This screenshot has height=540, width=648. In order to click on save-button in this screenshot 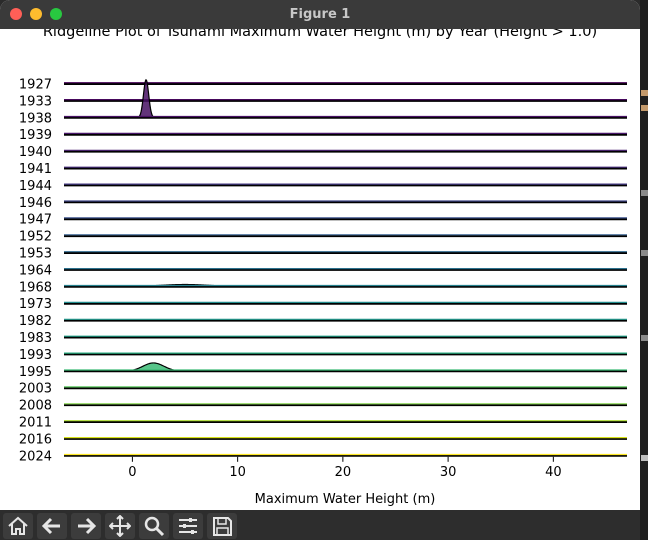, I will do `click(222, 526)`.